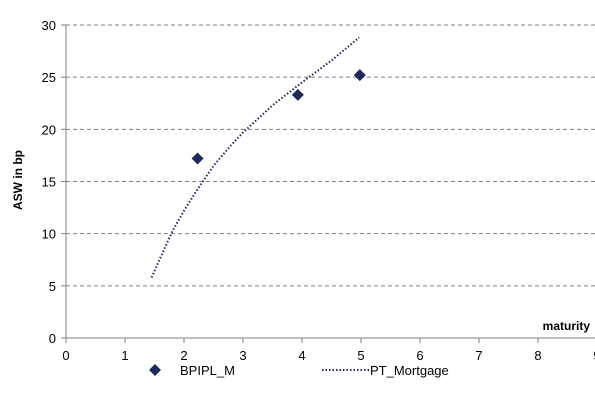  Describe the element at coordinates (278, 117) in the screenshot. I see `bpipl-m-series` at that location.